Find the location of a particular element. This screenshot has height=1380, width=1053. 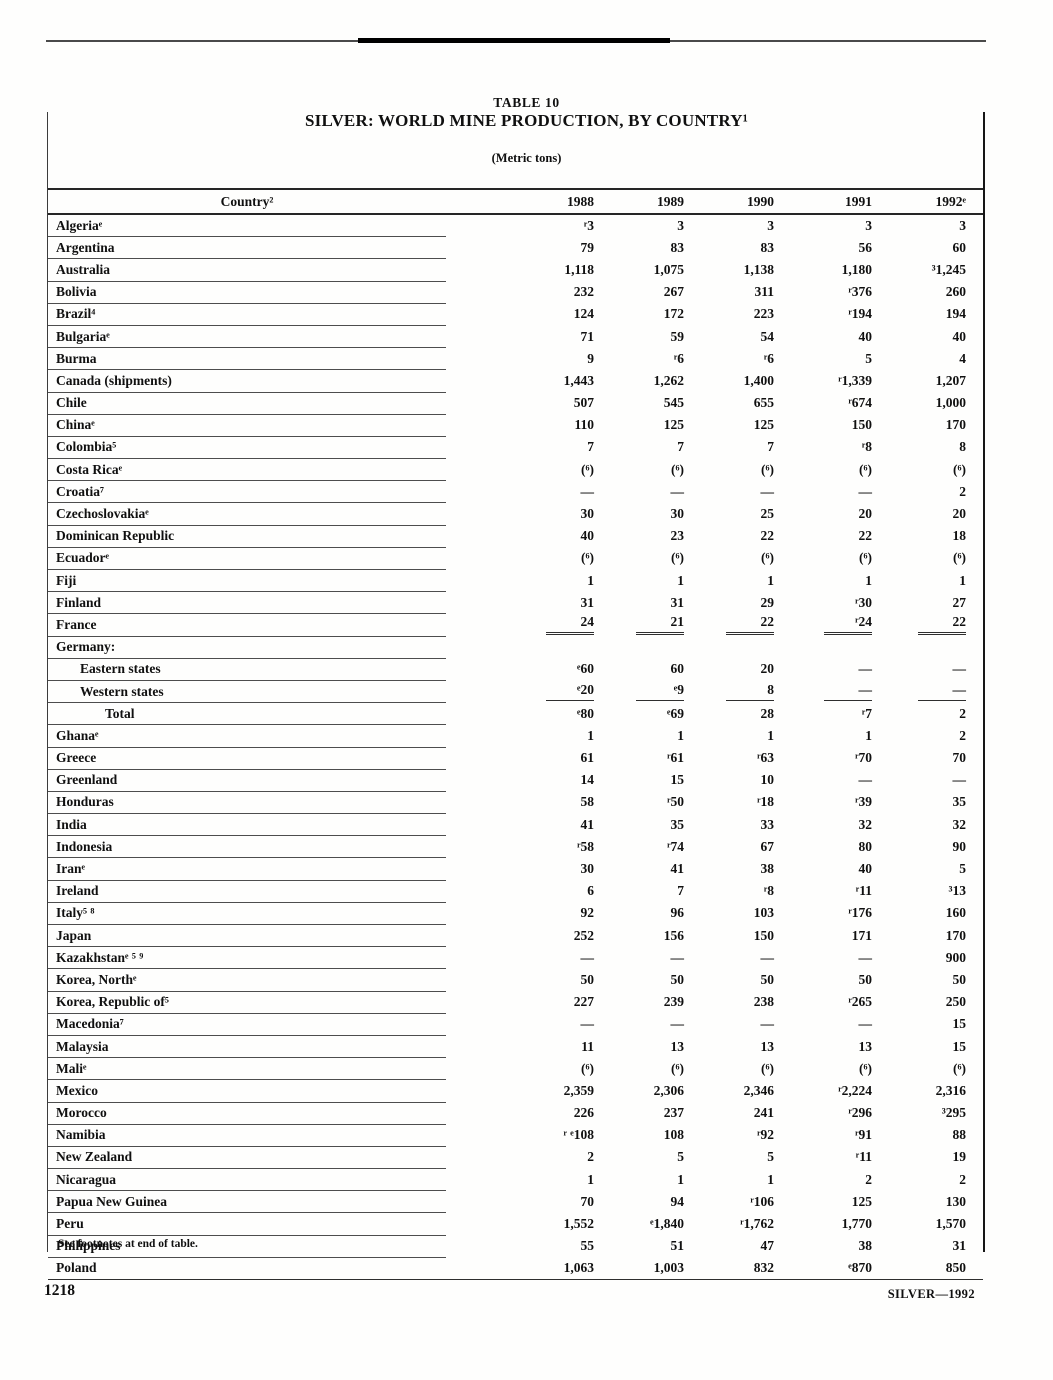

value-cell: ʳ176 is located at coordinates (860, 913).